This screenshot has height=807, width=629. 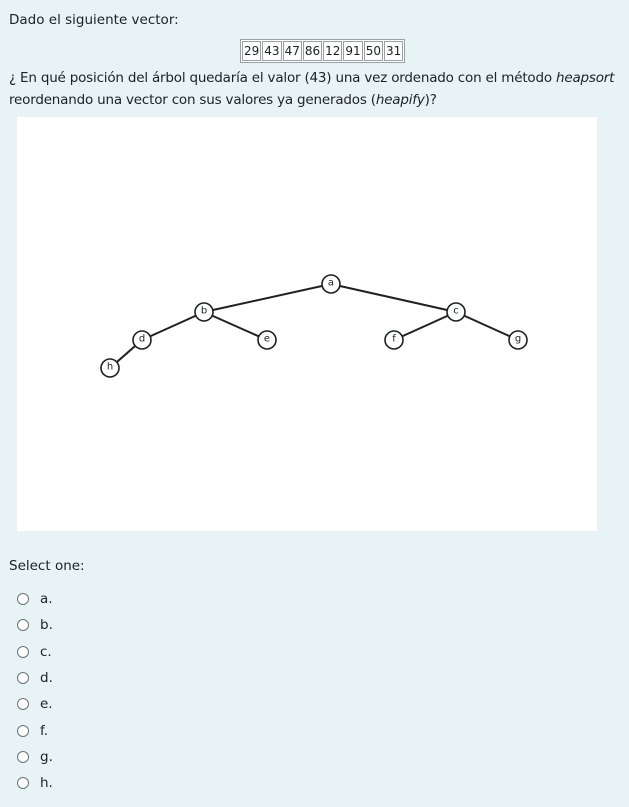 What do you see at coordinates (46, 678) in the screenshot?
I see `option-label: d.` at bounding box center [46, 678].